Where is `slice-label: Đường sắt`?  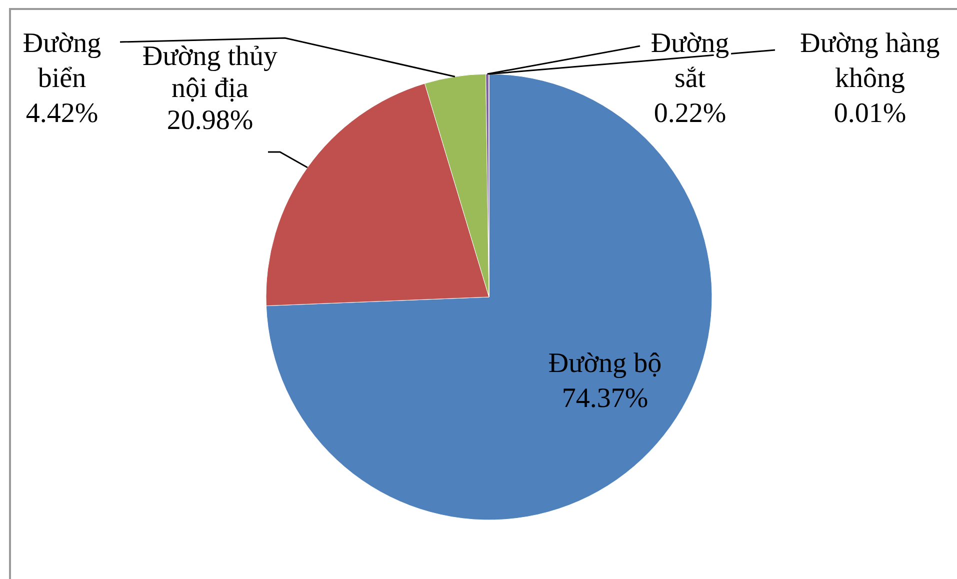 slice-label: Đường sắt is located at coordinates (690, 61).